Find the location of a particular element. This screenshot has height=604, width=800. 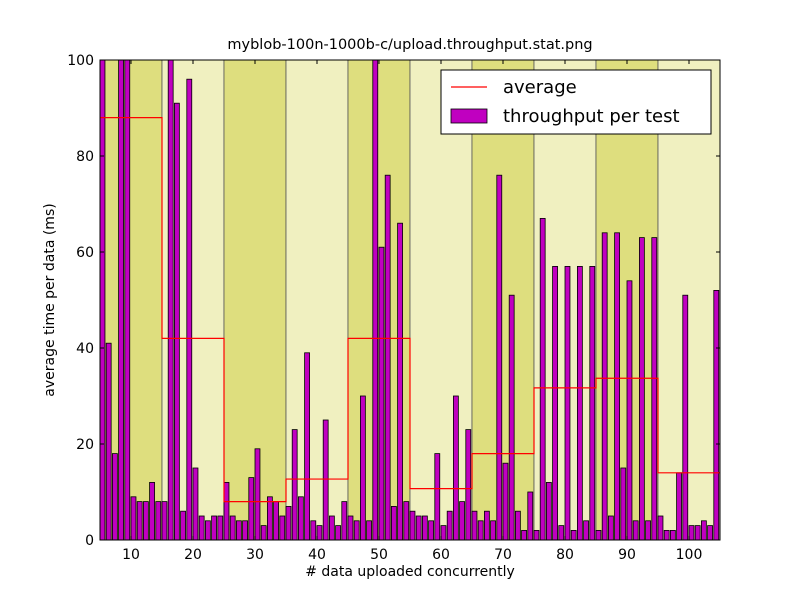

x-tick-label: 10 is located at coordinates (131, 555).